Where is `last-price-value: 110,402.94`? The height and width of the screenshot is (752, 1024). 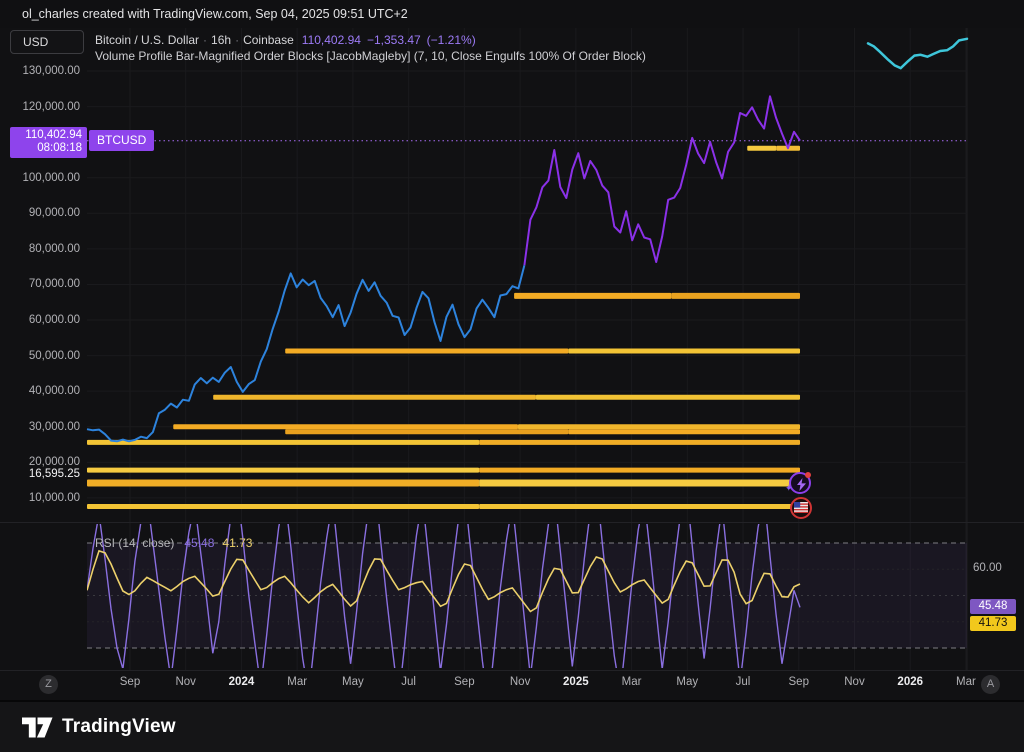
last-price-value: 110,402.94 is located at coordinates (331, 40).